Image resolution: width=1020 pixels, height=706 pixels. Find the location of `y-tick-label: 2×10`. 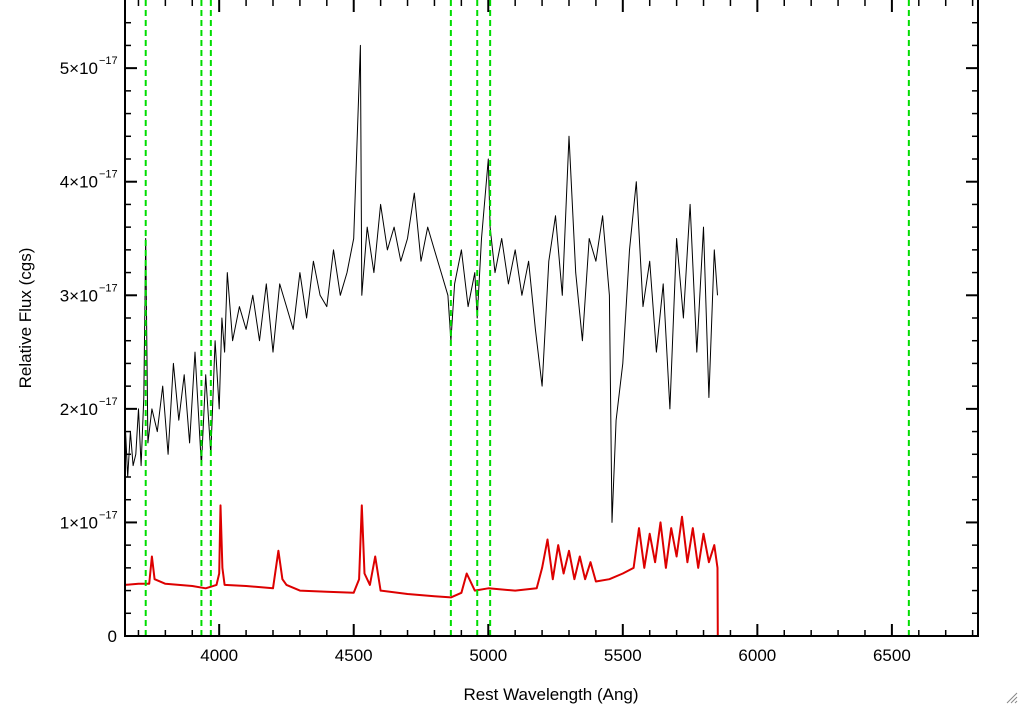

y-tick-label: 2×10 is located at coordinates (79, 409).